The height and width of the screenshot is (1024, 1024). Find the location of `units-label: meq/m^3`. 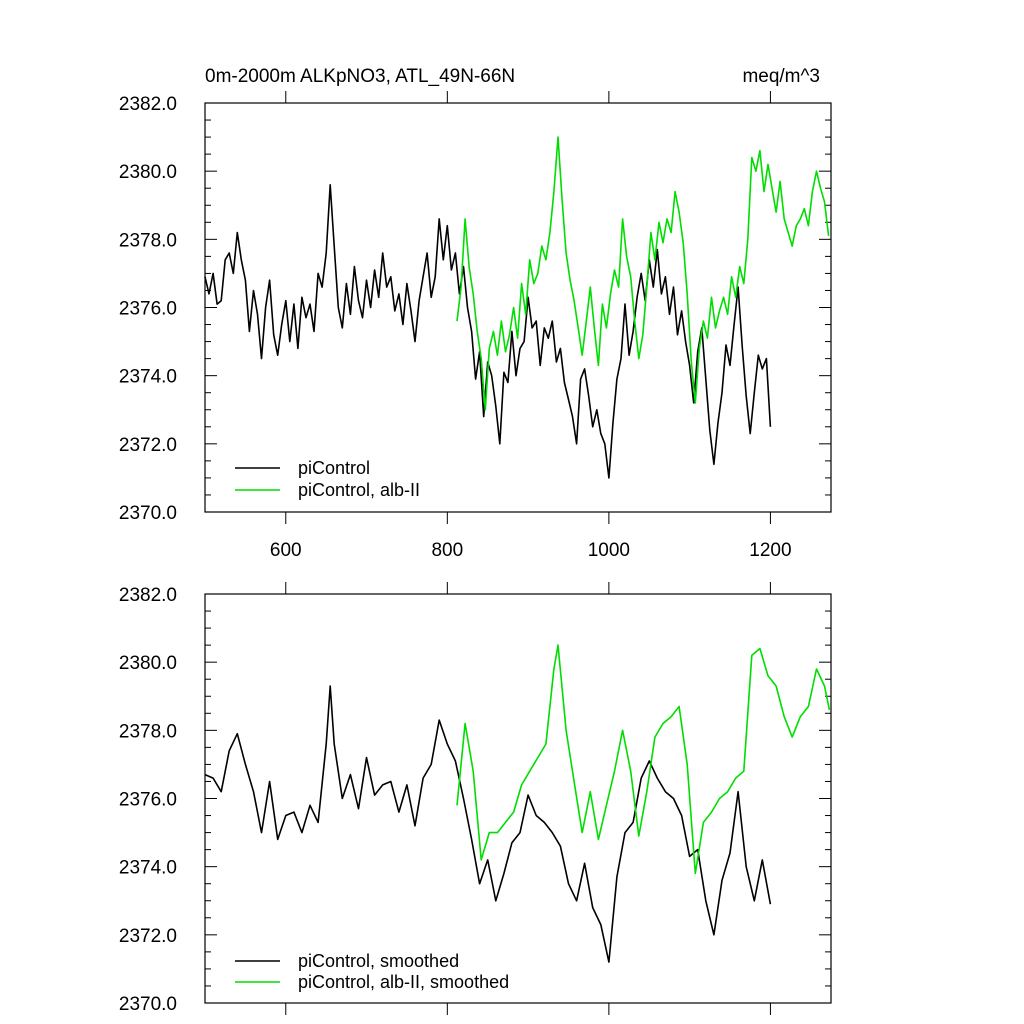

units-label: meq/m^3 is located at coordinates (781, 76).